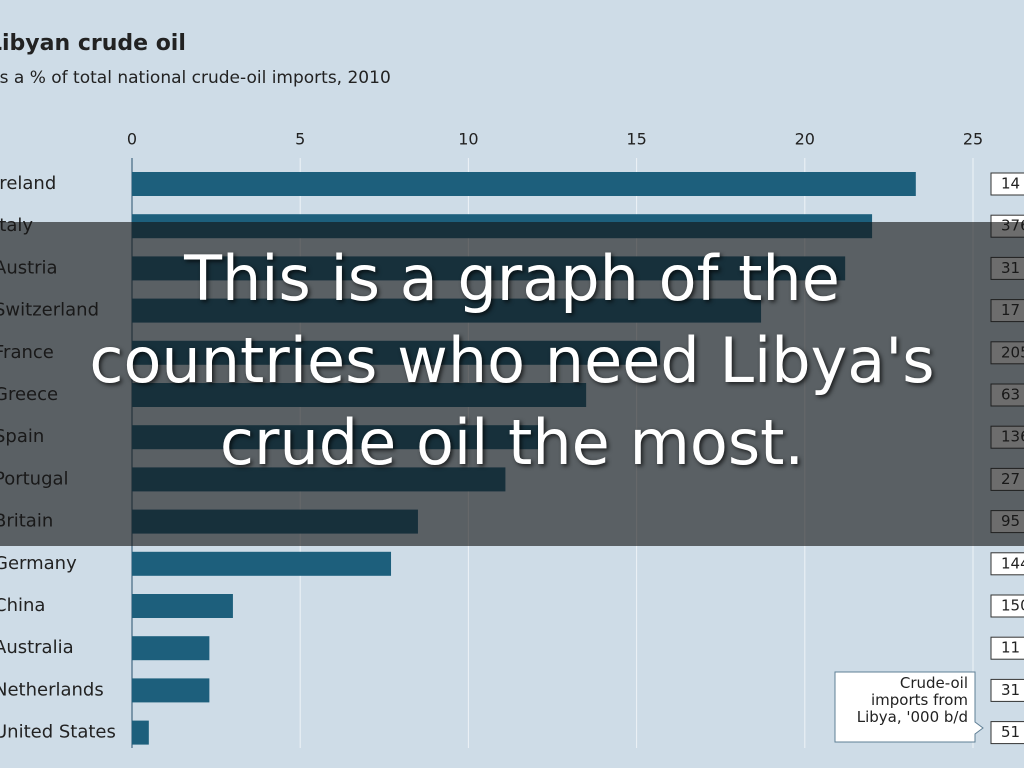 This screenshot has height=768, width=1024. Describe the element at coordinates (93, 43) in the screenshot. I see `chart-title: Libyan crude oil` at that location.